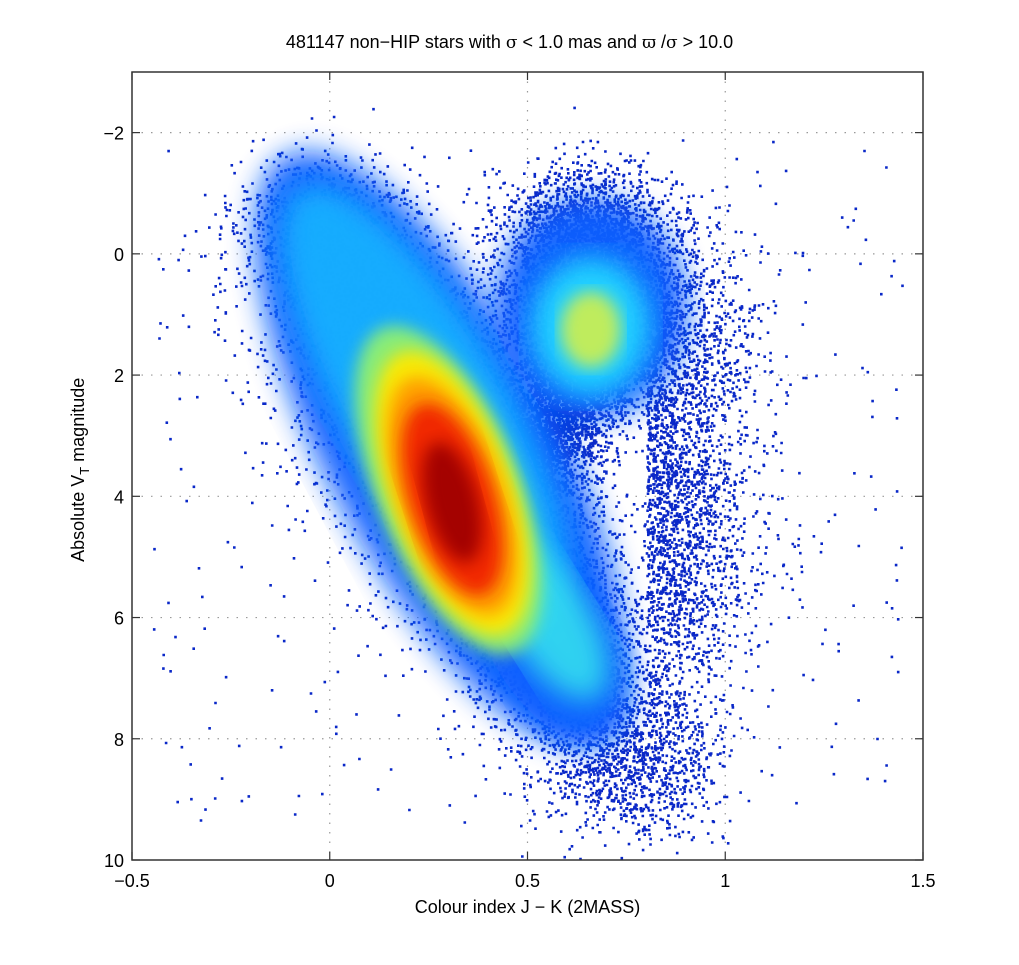 The height and width of the screenshot is (965, 1019). I want to click on y-tick-label: 6, so click(119, 619).